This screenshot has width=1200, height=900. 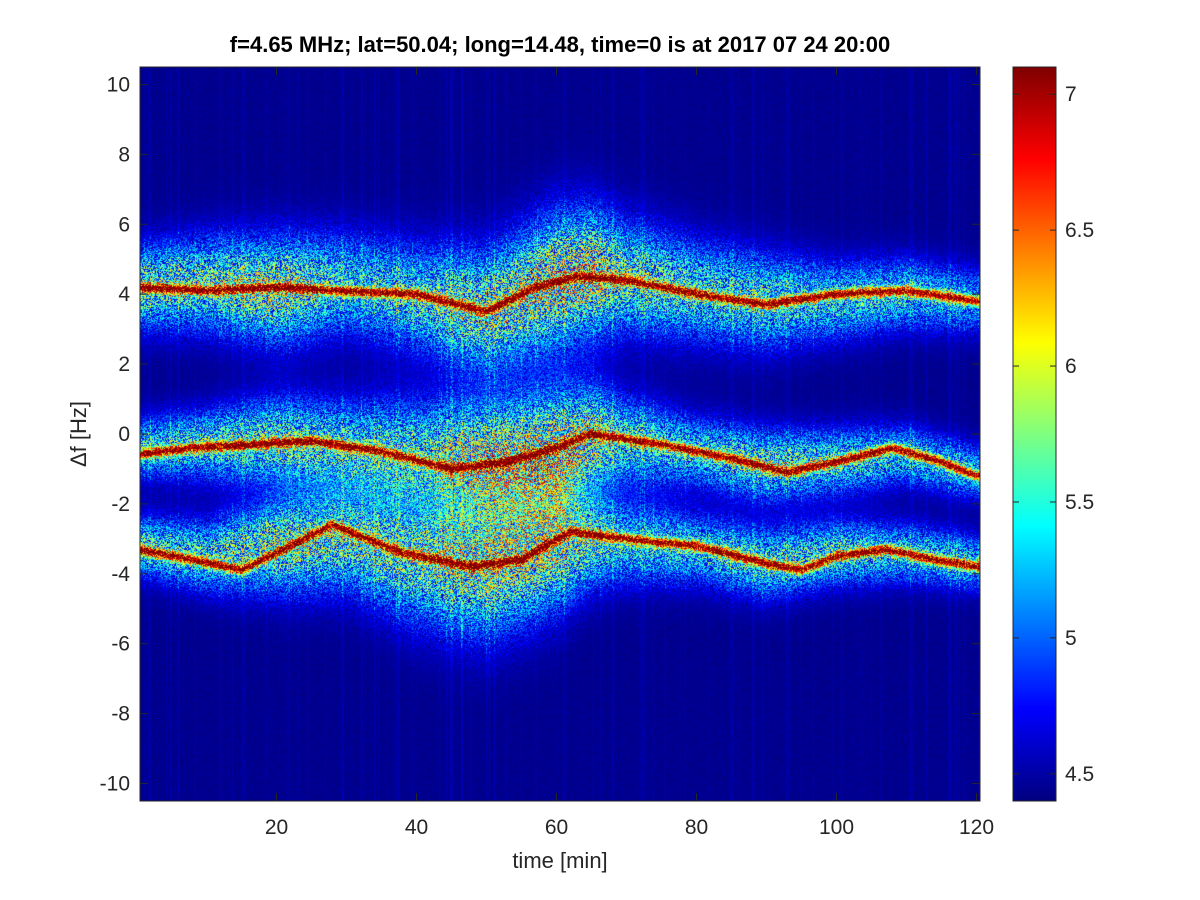 I want to click on y-tick-label: -8, so click(x=120, y=714).